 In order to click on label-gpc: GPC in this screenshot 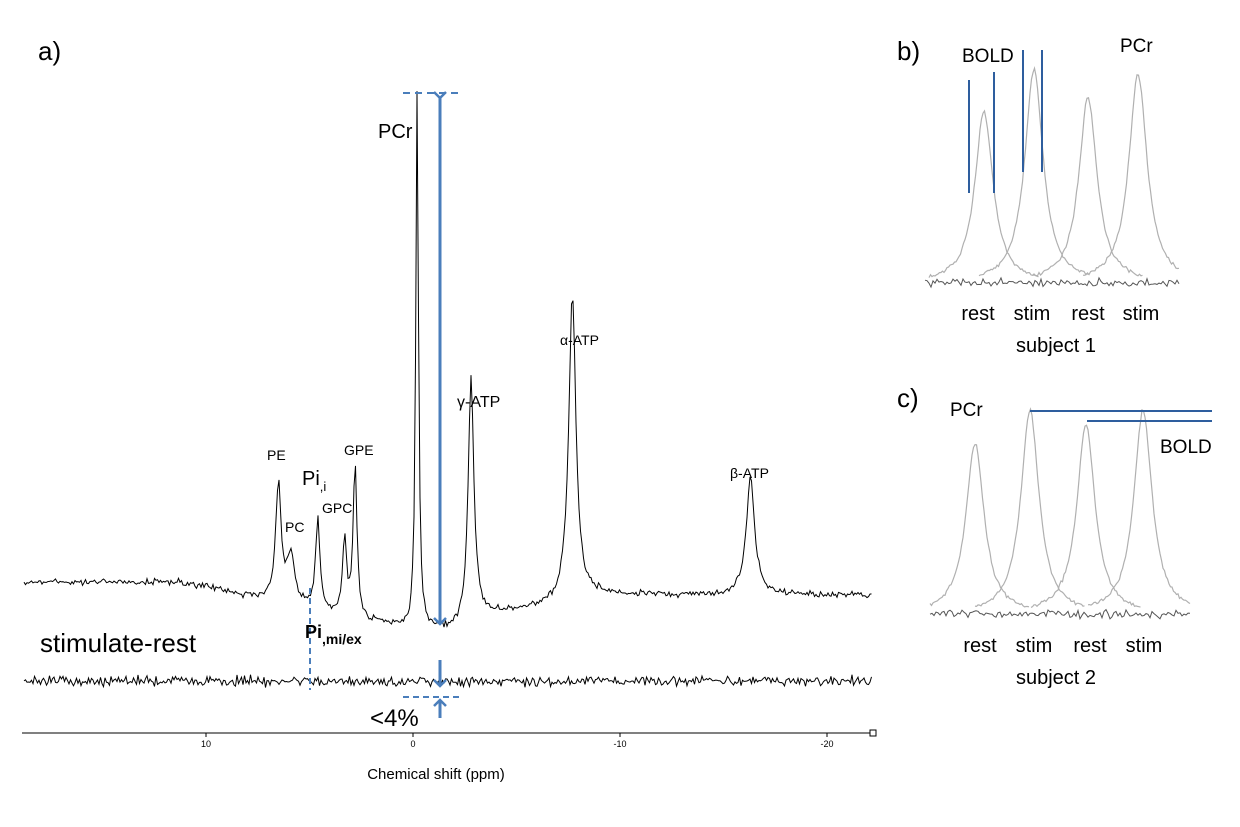, I will do `click(337, 508)`.